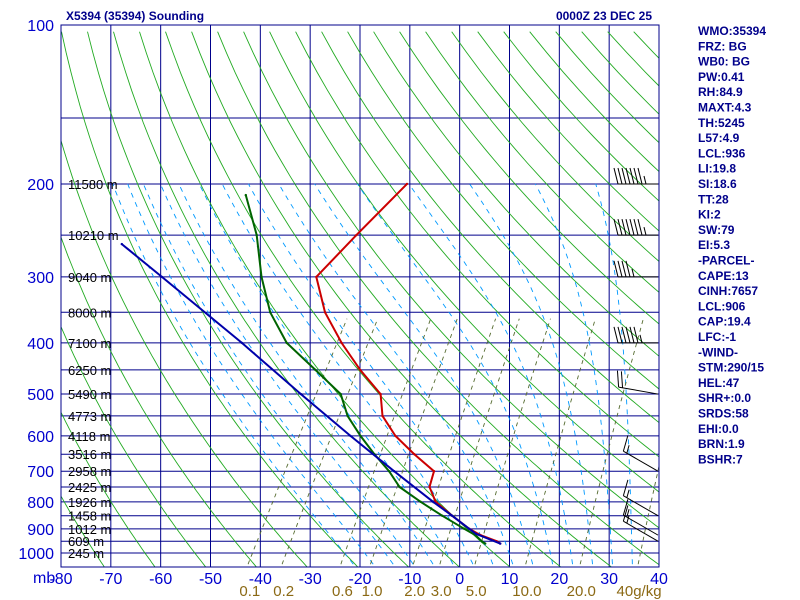  I want to click on stability-index: MAXT:4.3, so click(725, 108).